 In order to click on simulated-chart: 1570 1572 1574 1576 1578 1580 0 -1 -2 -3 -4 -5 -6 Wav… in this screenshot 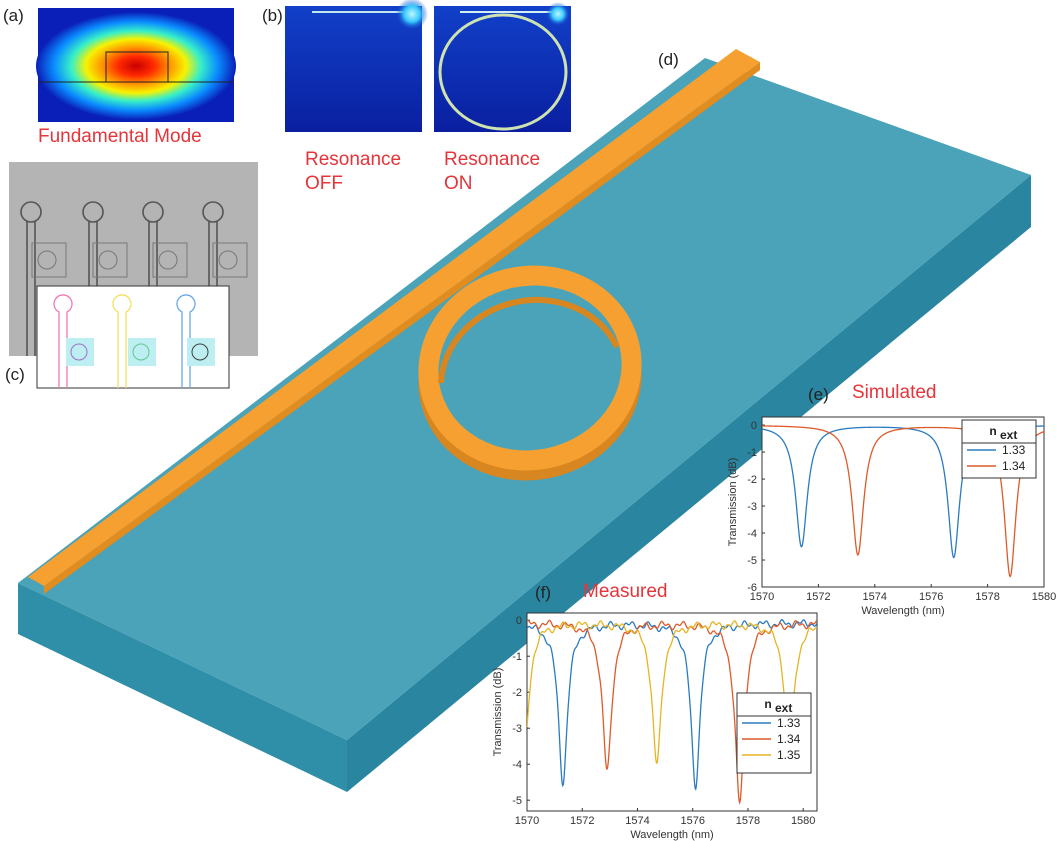, I will do `click(891, 516)`.